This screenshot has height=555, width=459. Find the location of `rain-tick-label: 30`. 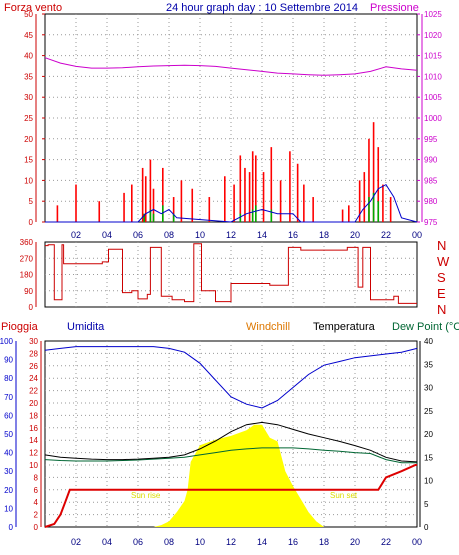

rain-tick-label: 30 is located at coordinates (33, 341).